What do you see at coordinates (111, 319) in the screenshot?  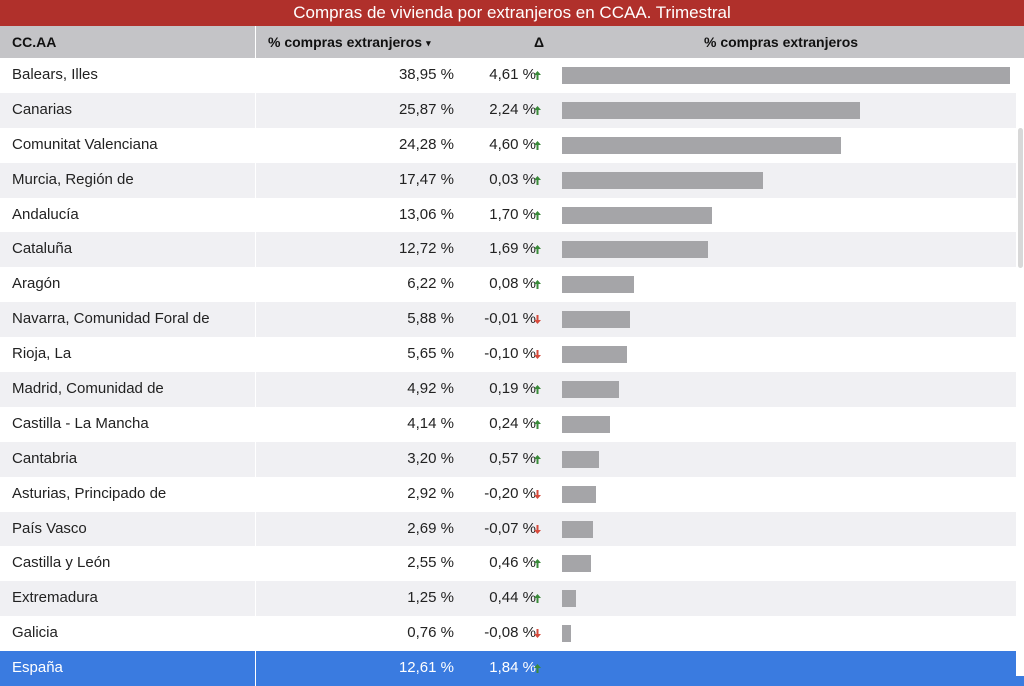 I see `region-name: Navarra, Comunidad Foral de` at bounding box center [111, 319].